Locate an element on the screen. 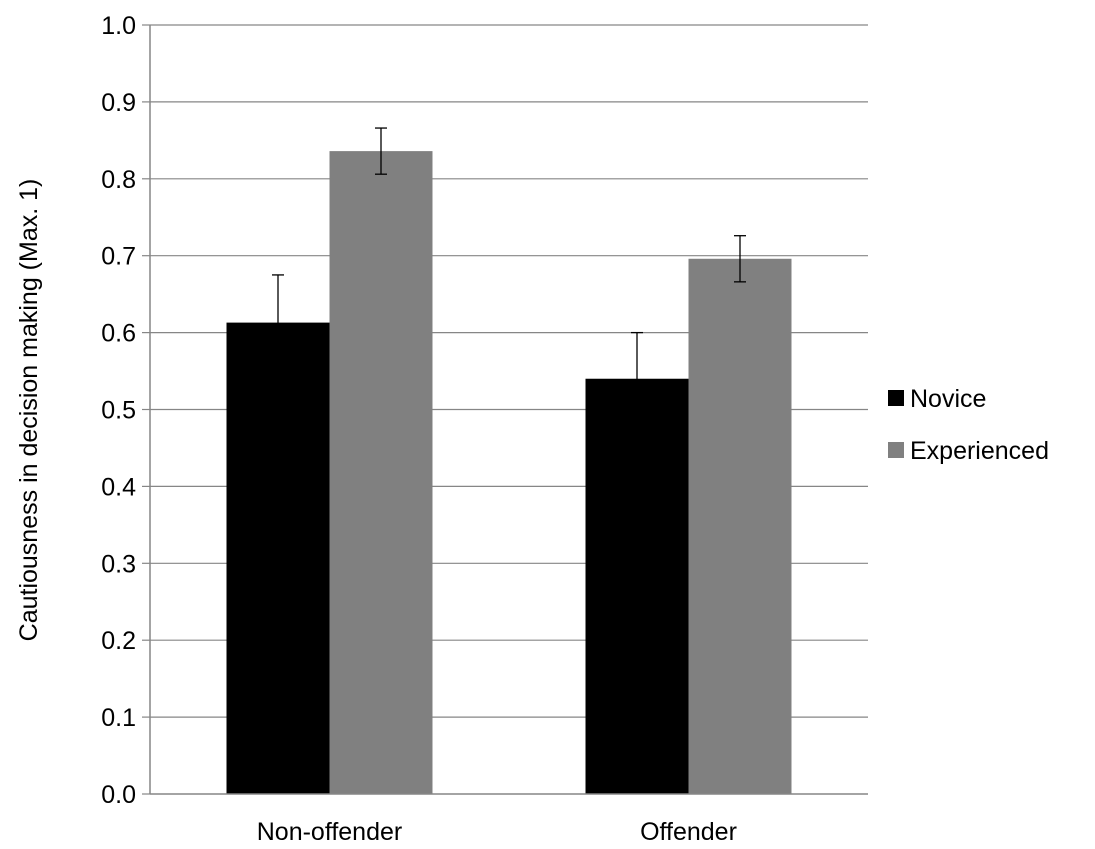  legend-label-experienced: Experienced is located at coordinates (979, 451).